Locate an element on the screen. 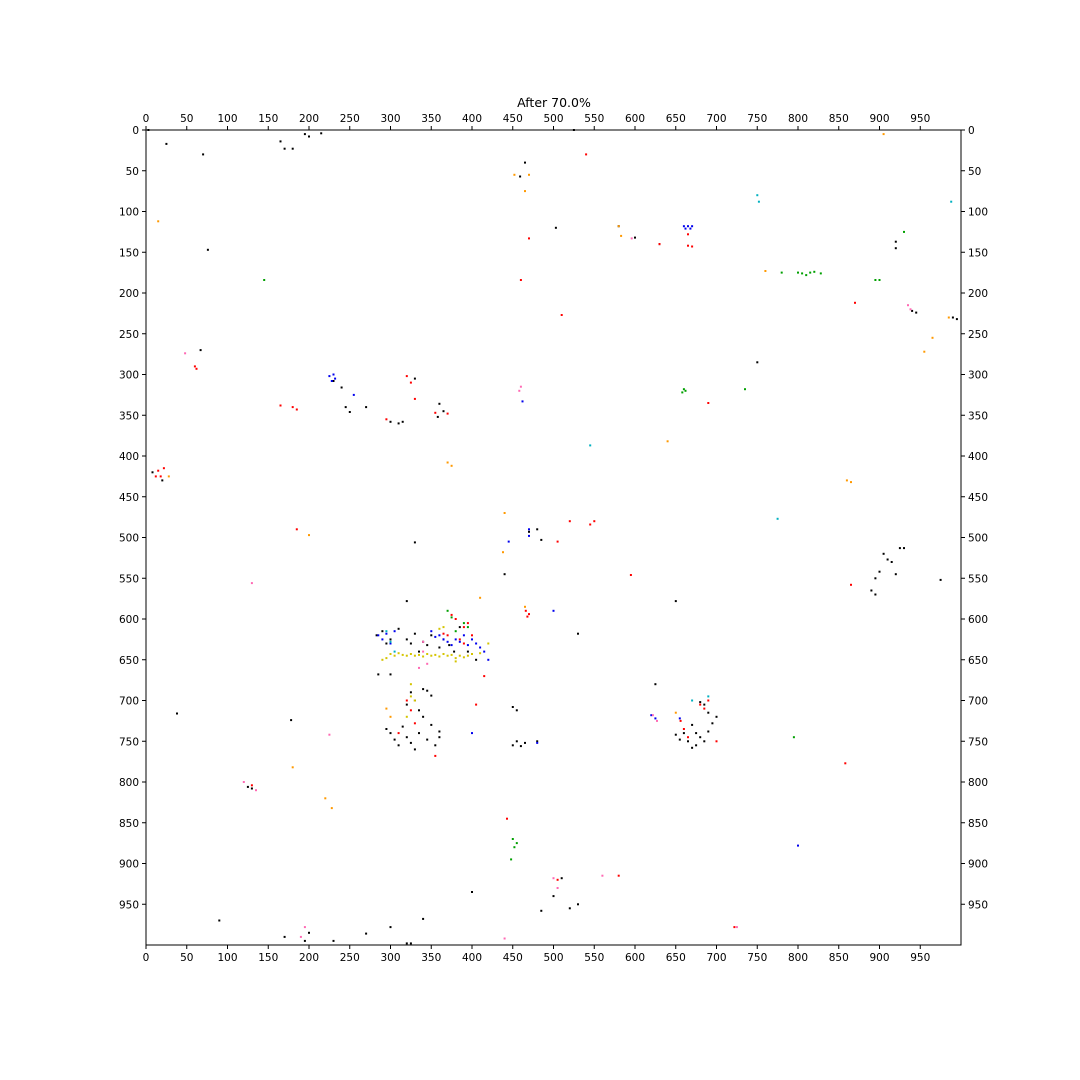 Image resolution: width=1080 pixels, height=1080 pixels. x-tick-label-top: 950 is located at coordinates (920, 119).